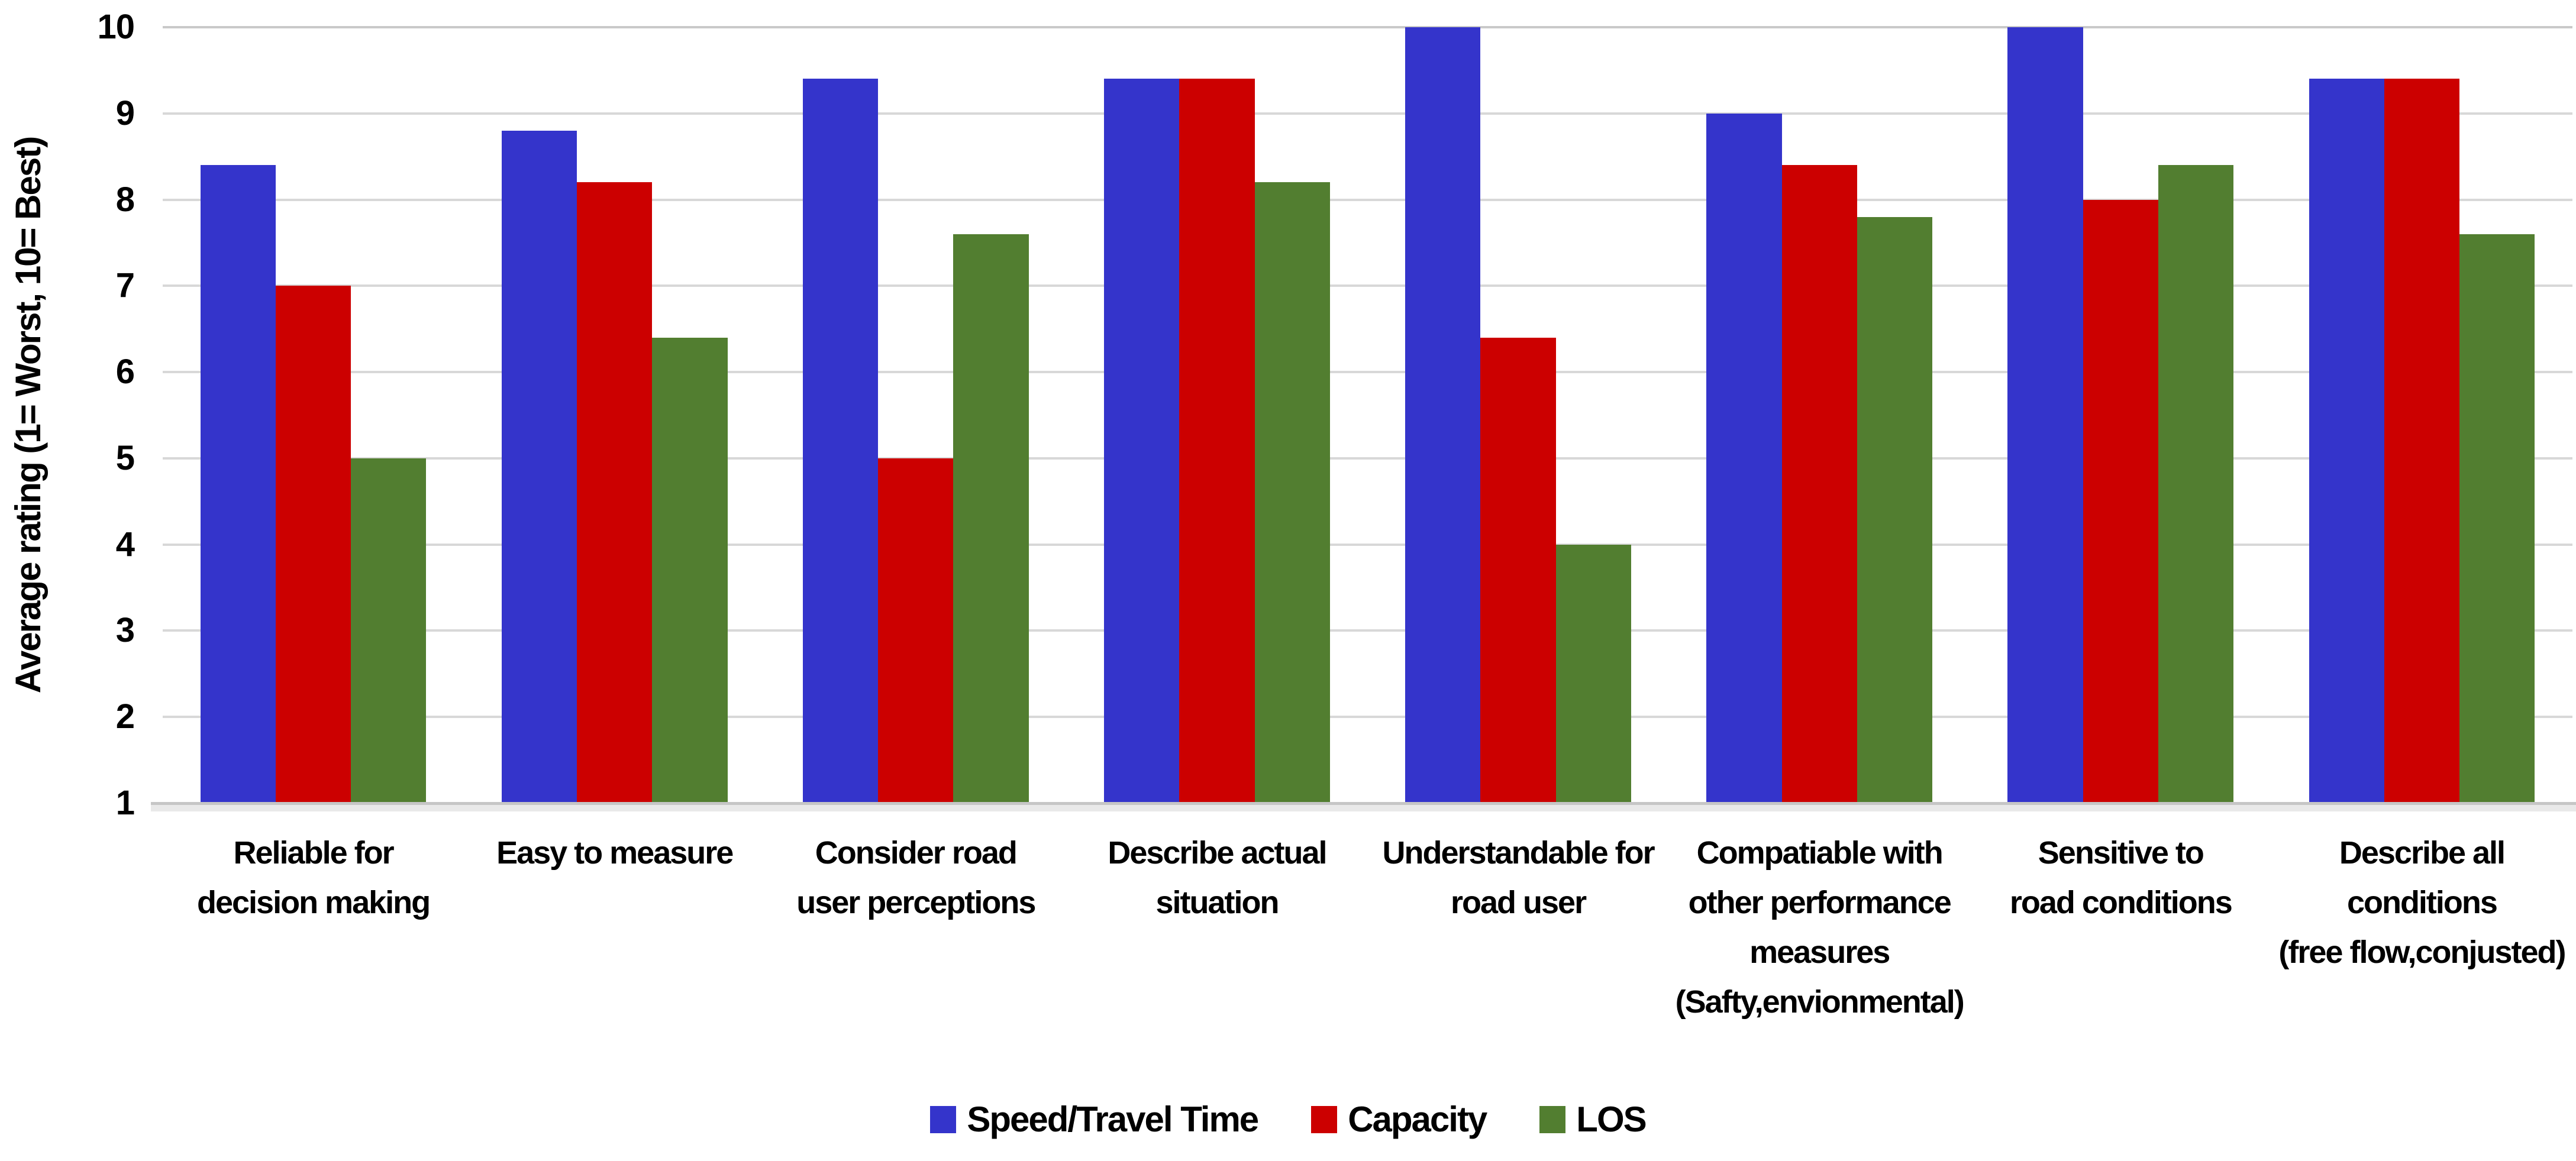 The image size is (2576, 1161). I want to click on bar-group-consider-road, so click(915, 415).